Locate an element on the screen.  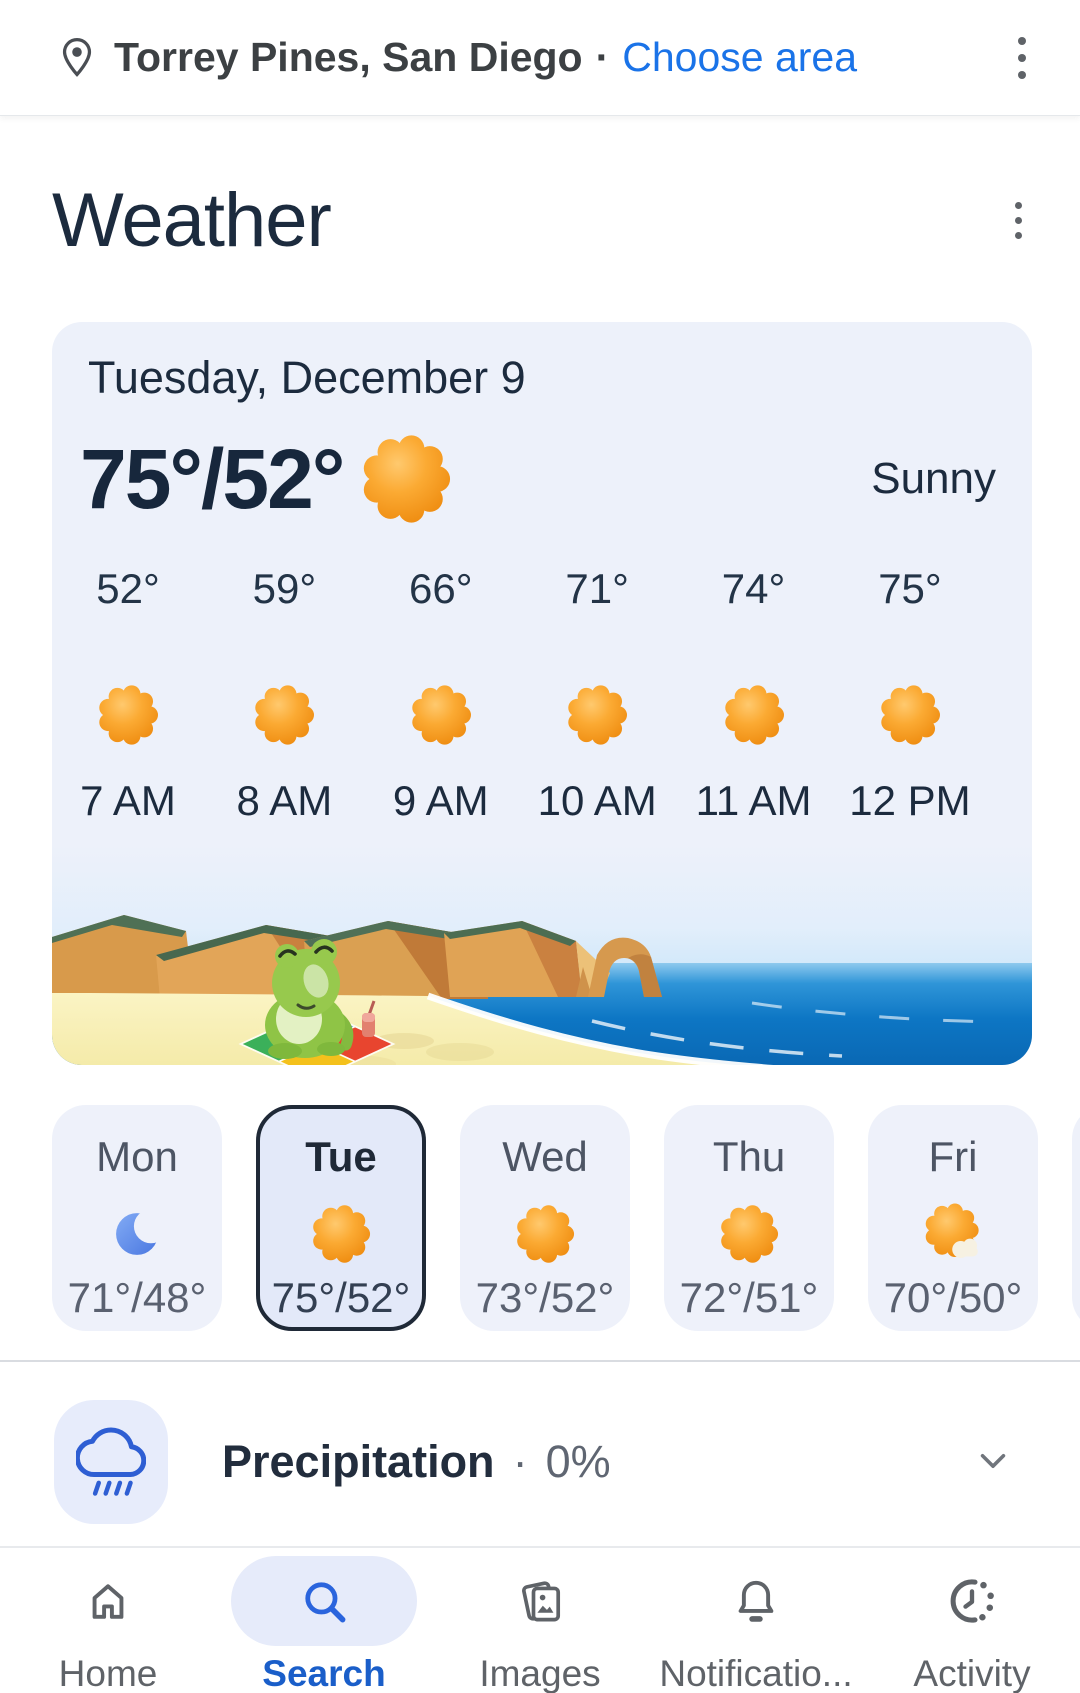
day-label: Thu is located at coordinates (749, 1156).